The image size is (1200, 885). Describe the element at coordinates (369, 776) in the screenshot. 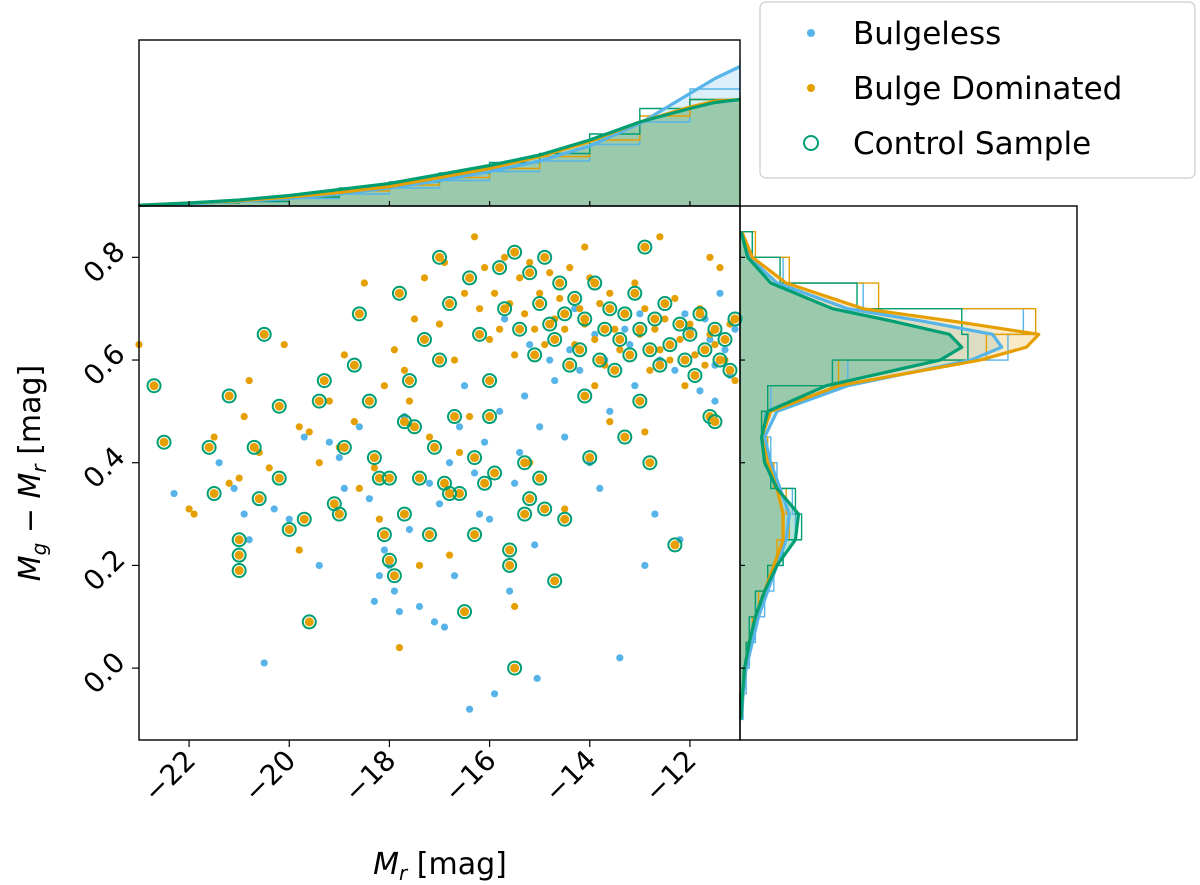

I see `x-tick-label: −18` at that location.